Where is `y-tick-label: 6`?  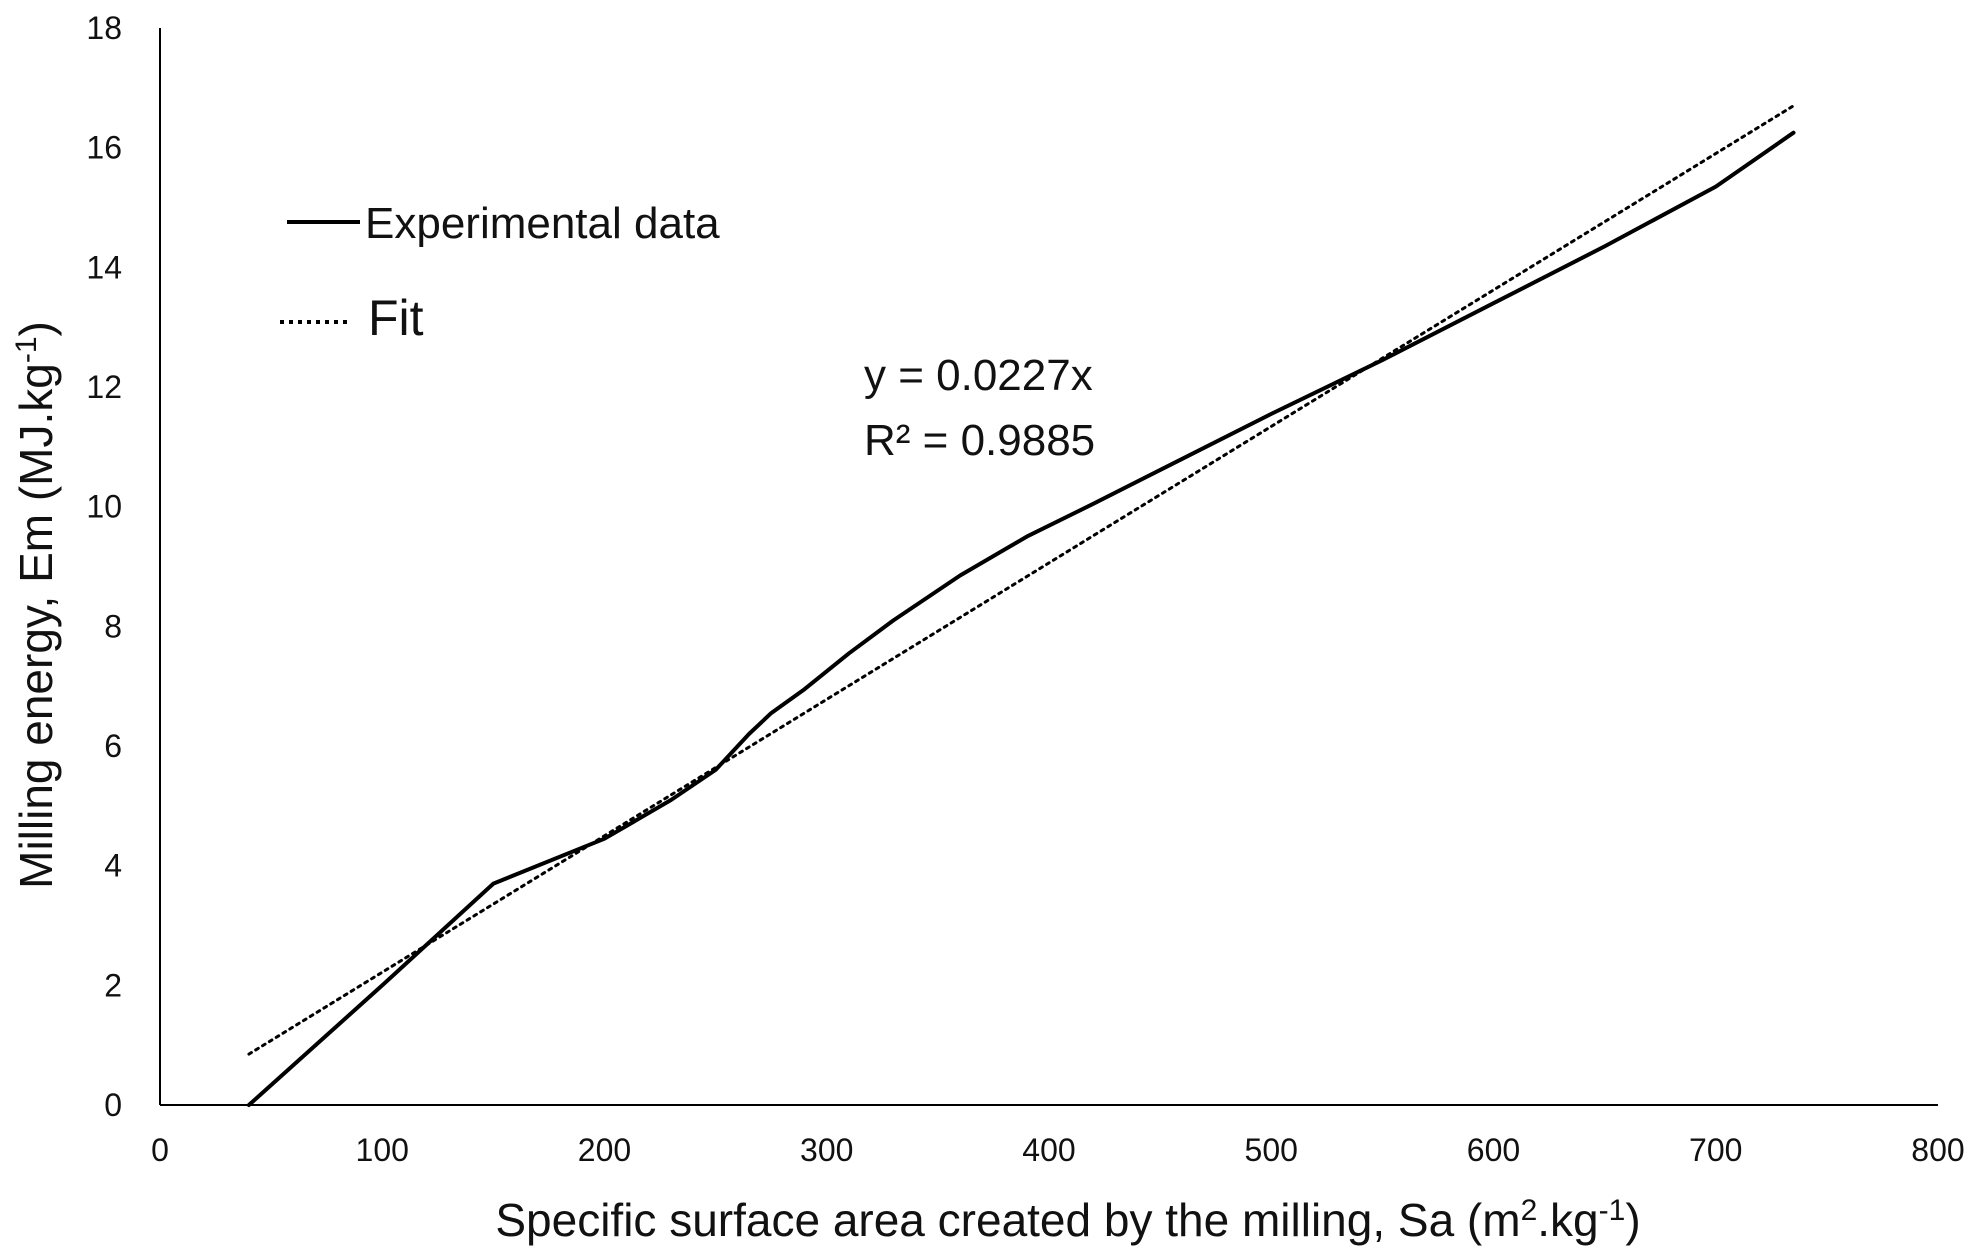
y-tick-label: 6 is located at coordinates (113, 746).